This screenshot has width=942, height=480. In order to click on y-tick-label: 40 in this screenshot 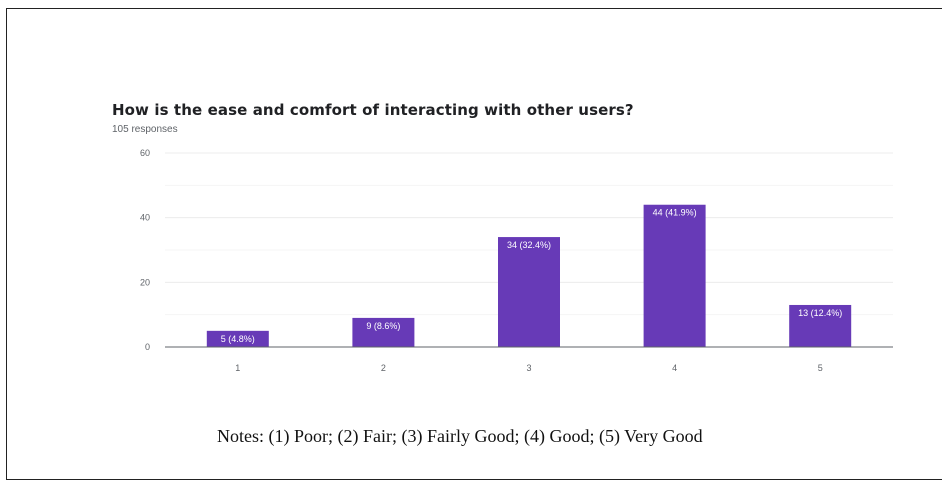, I will do `click(145, 218)`.